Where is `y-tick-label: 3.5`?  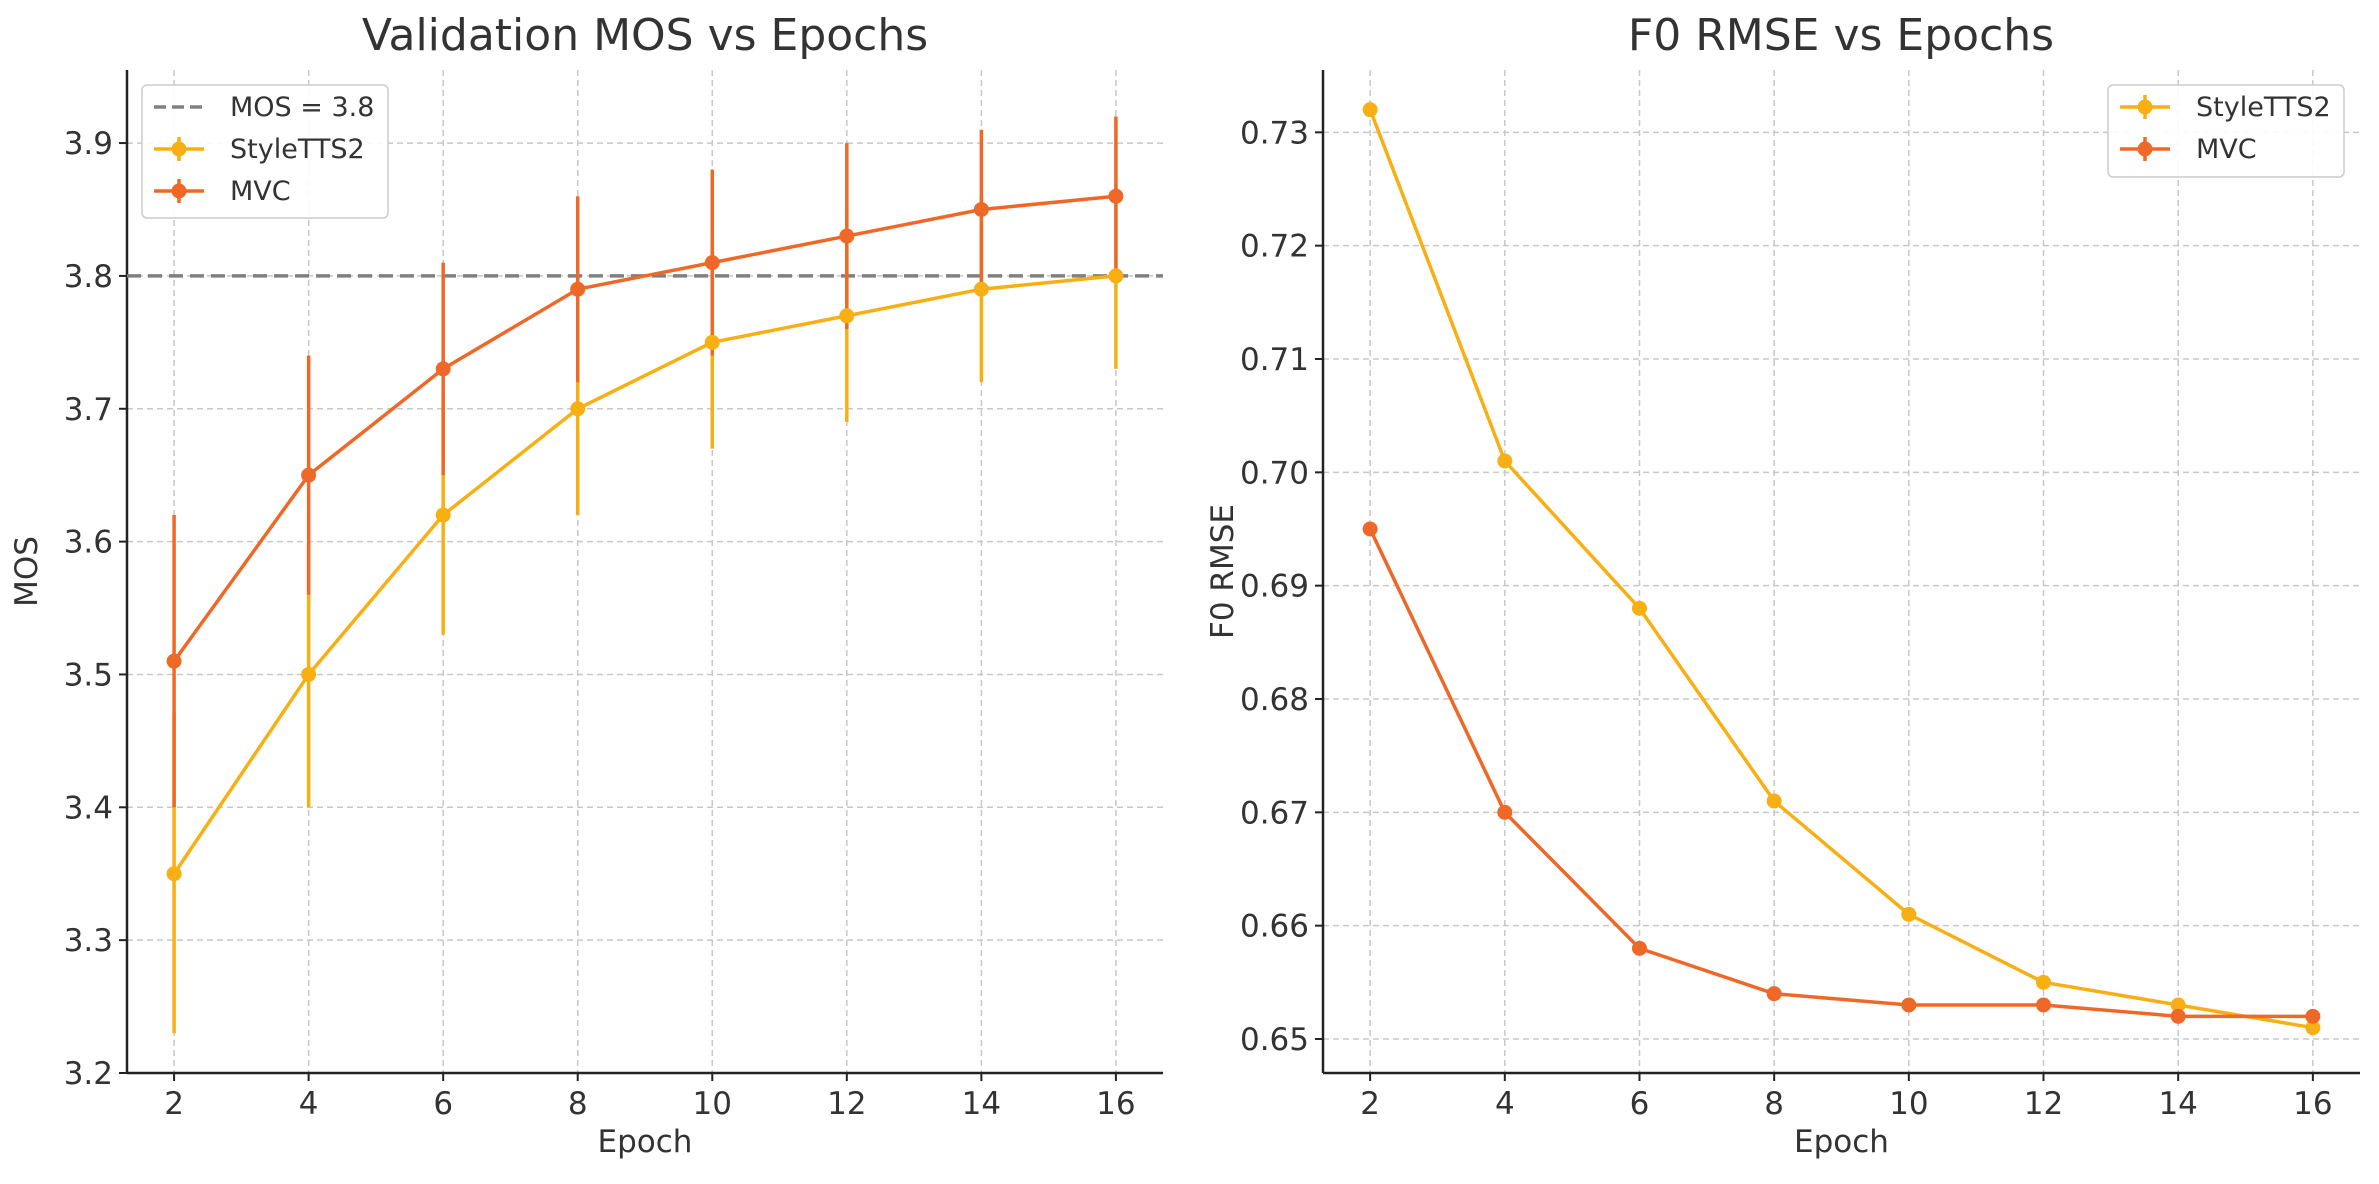
y-tick-label: 3.5 is located at coordinates (88, 675).